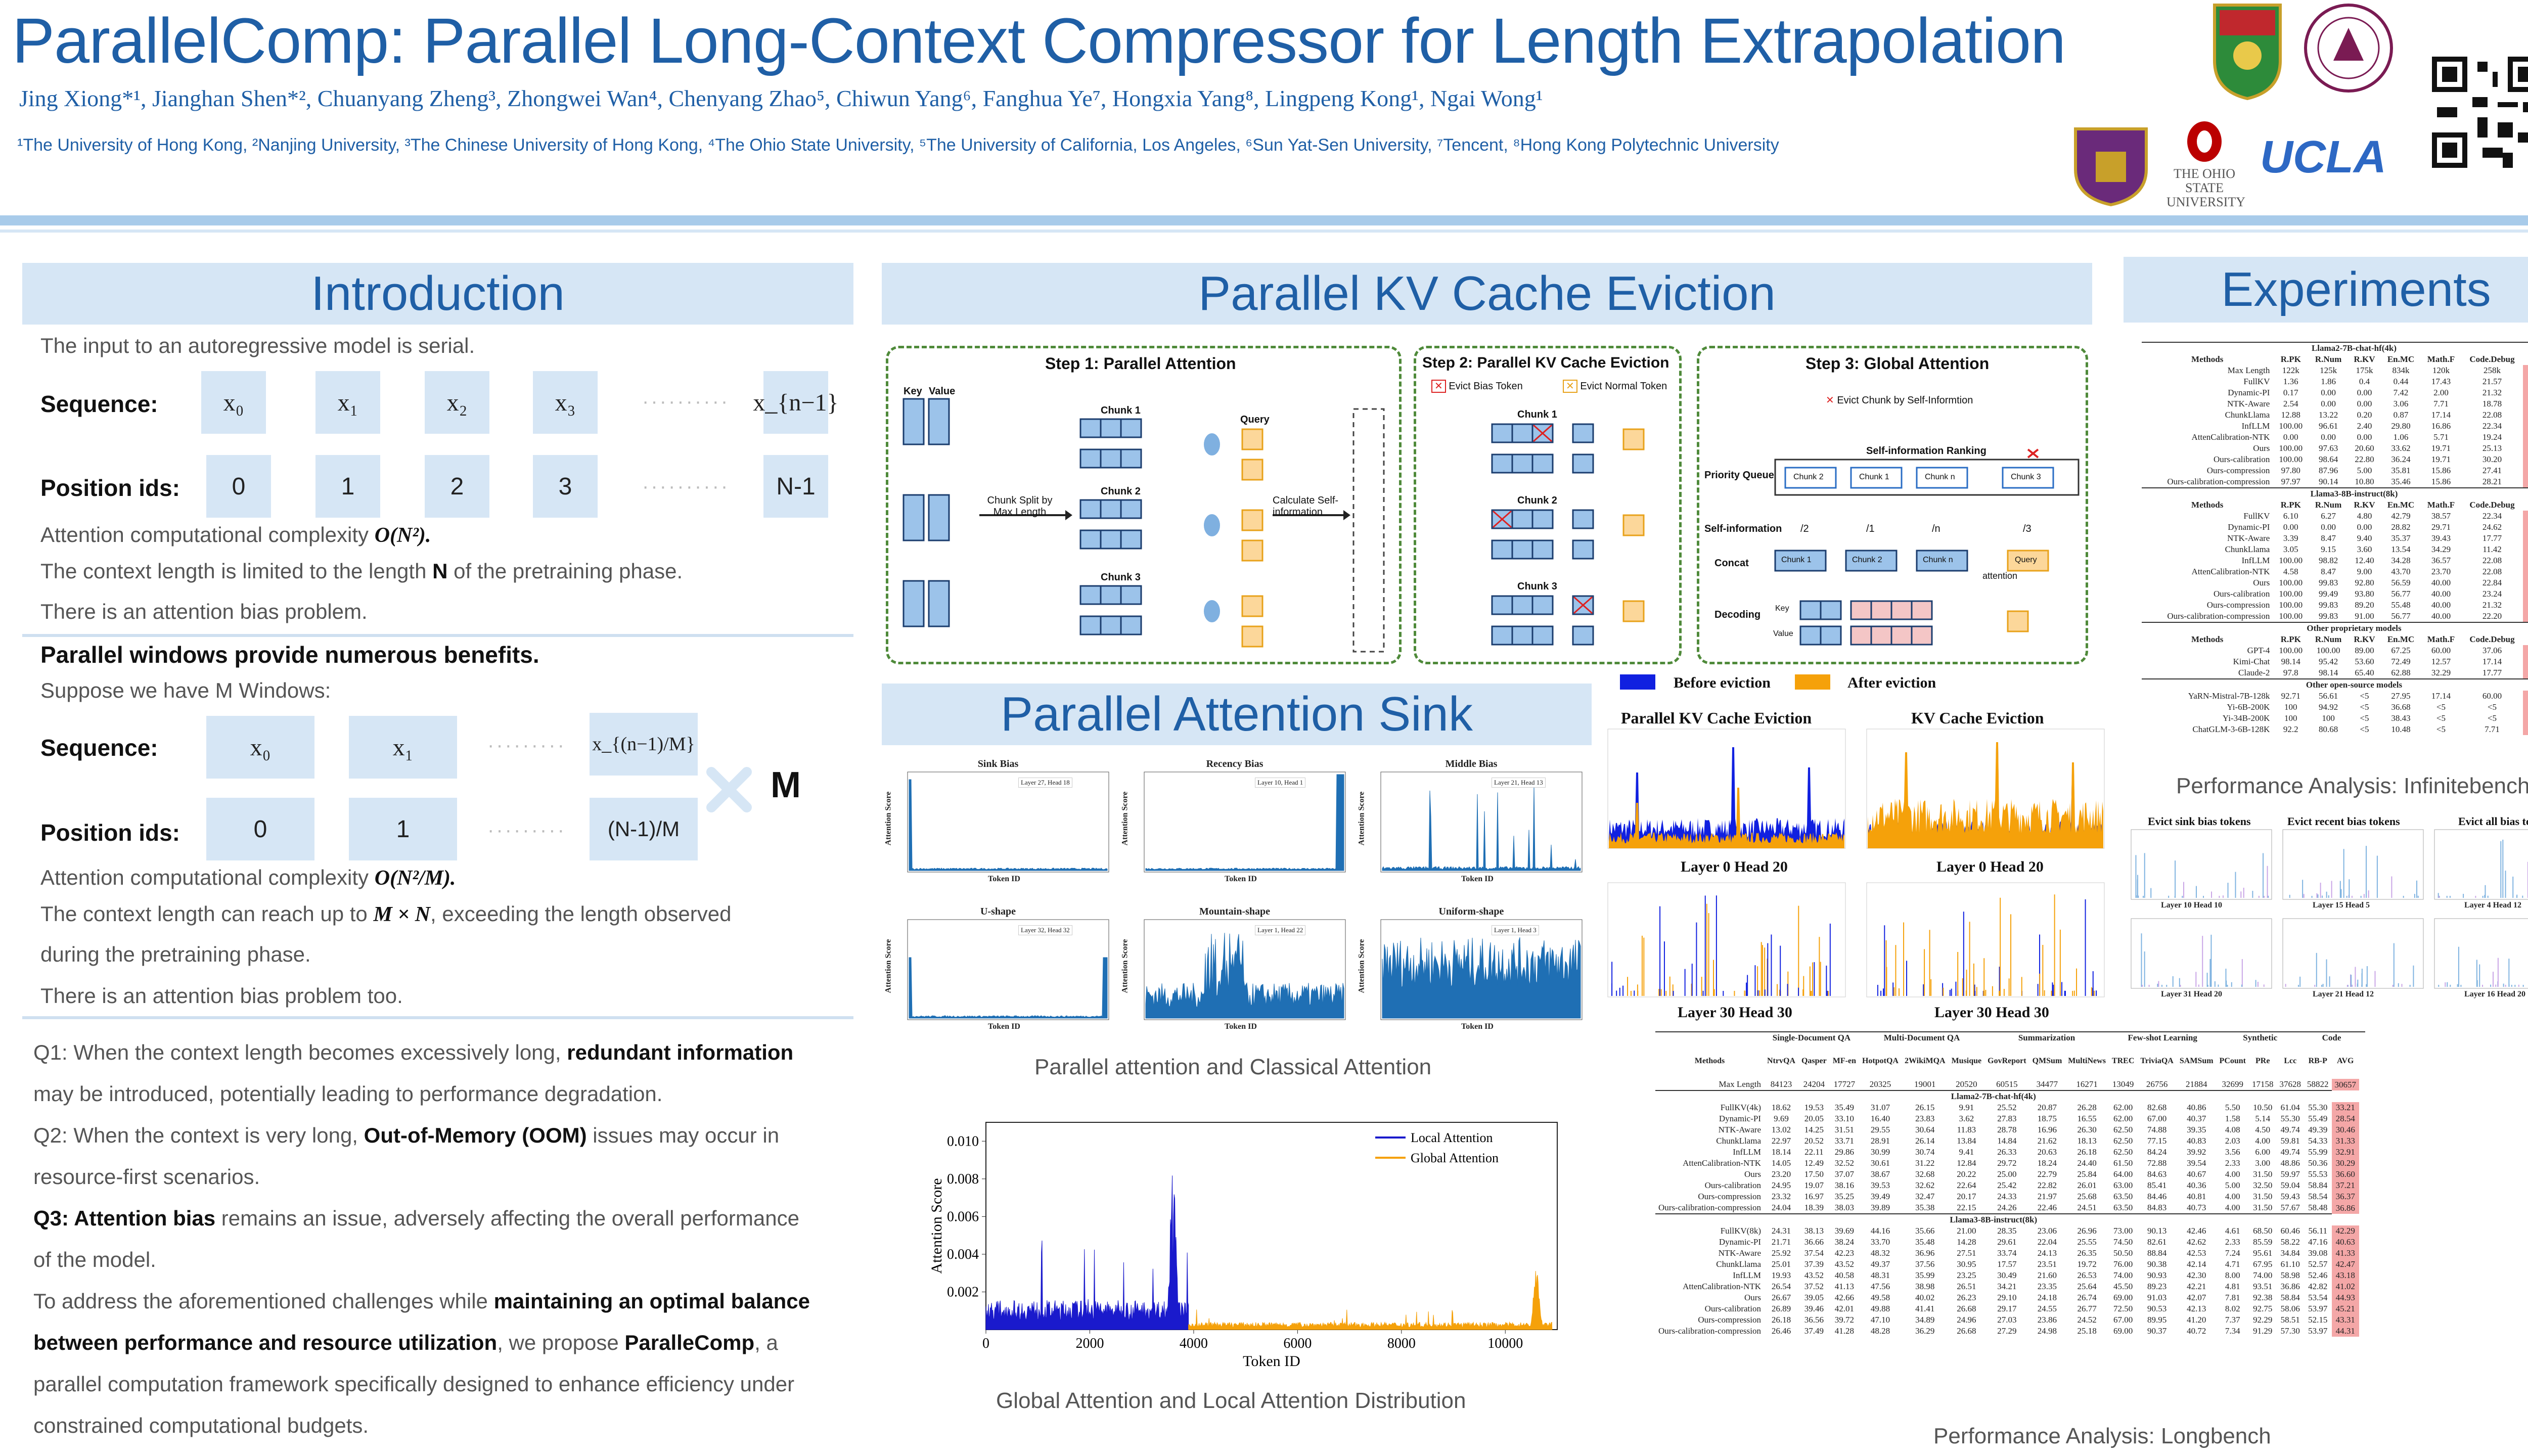  I want to click on step1-calculate: Calculate Self-information, so click(1306, 506).